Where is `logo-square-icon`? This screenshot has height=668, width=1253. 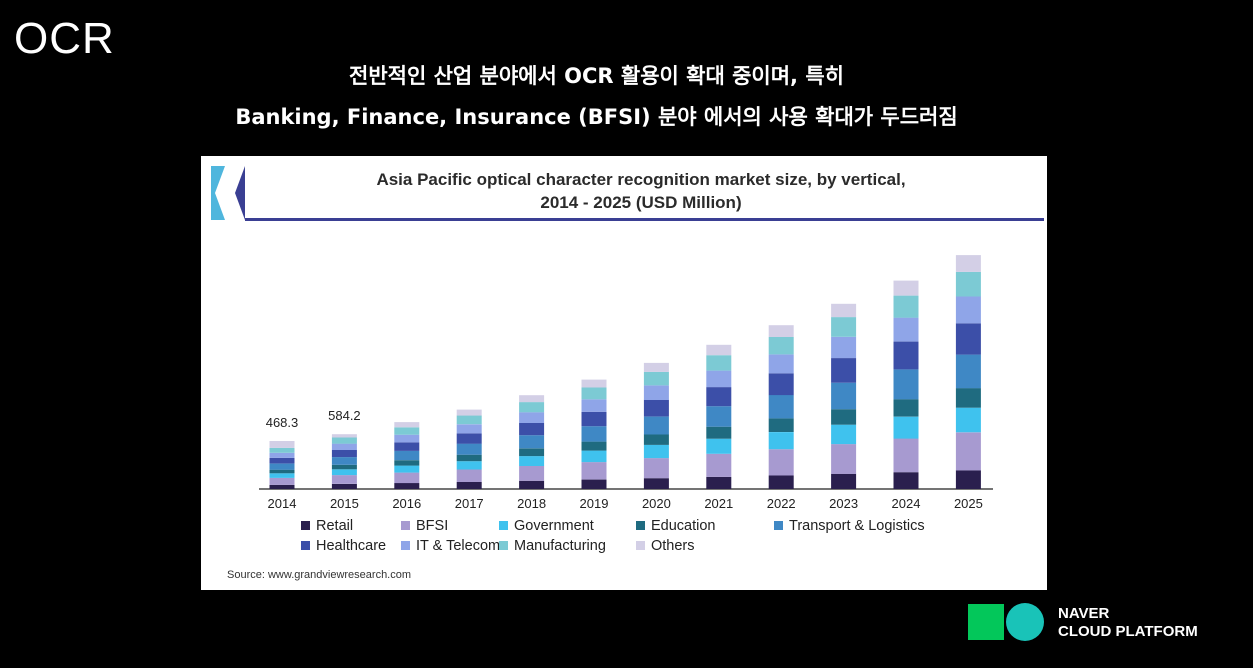 logo-square-icon is located at coordinates (986, 622).